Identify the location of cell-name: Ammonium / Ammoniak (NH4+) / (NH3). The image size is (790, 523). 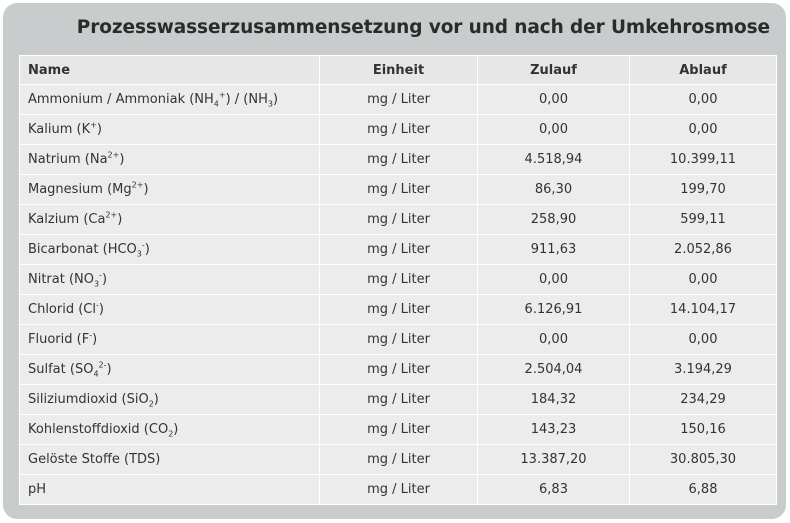
(169, 99).